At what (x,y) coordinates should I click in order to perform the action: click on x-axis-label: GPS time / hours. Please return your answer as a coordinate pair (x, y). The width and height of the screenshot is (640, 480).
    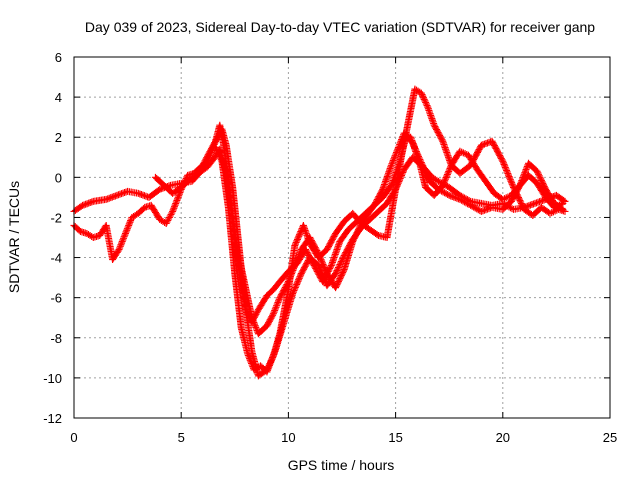
    Looking at the image, I should click on (341, 465).